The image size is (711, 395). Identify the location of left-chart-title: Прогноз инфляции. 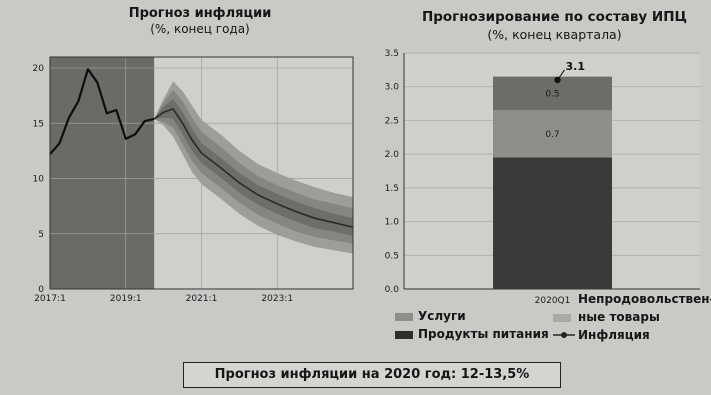
(200, 13).